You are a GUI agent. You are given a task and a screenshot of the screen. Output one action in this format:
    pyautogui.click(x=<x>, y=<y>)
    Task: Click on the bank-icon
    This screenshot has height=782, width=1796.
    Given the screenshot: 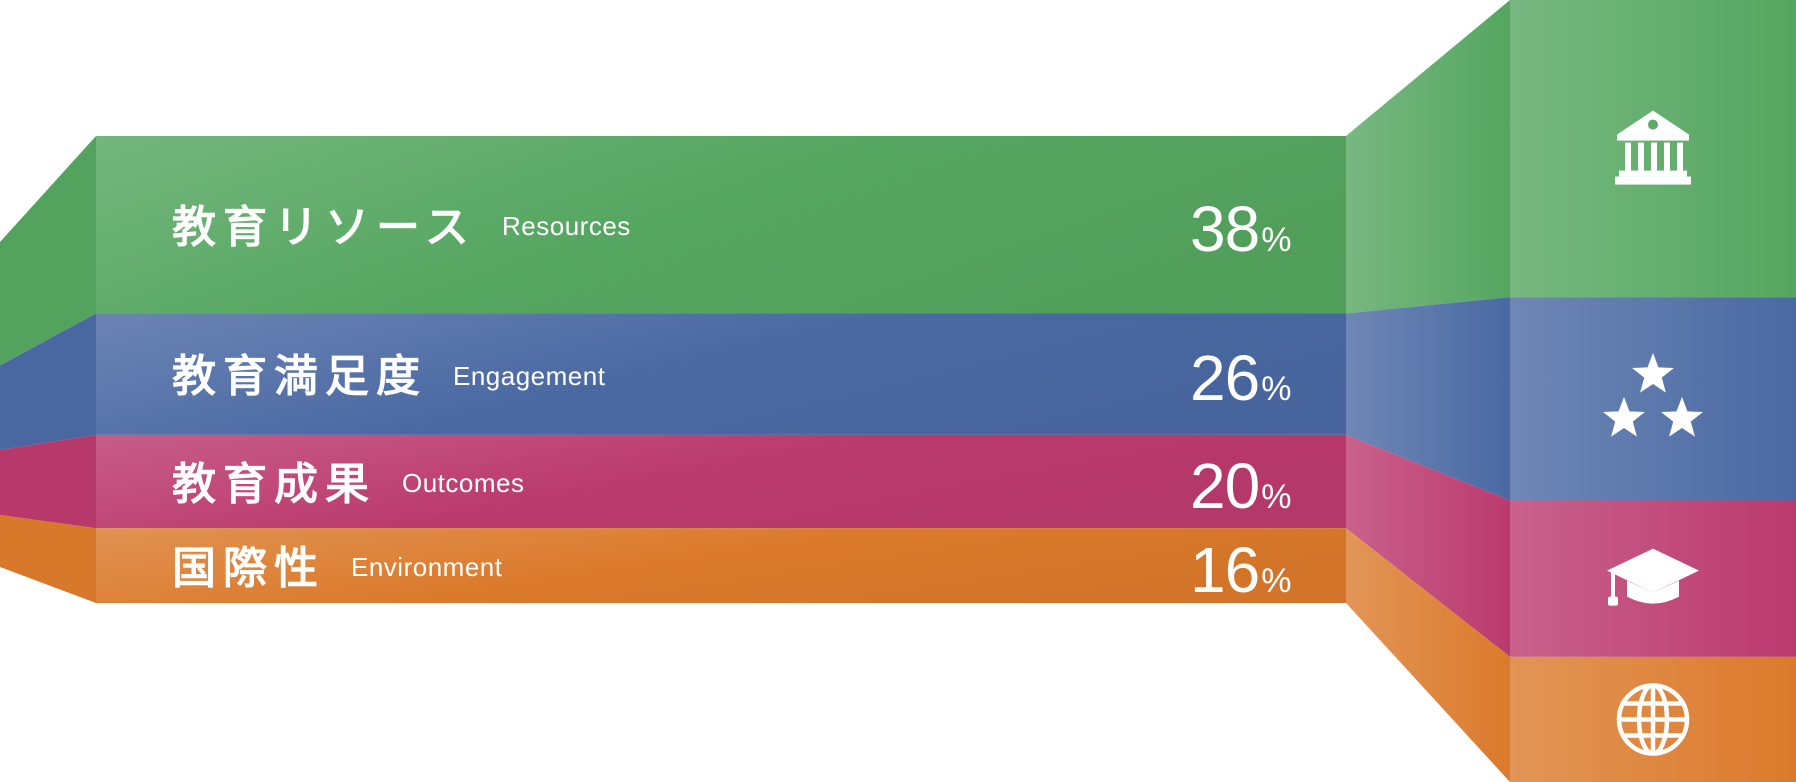 What is the action you would take?
    pyautogui.click(x=1653, y=147)
    